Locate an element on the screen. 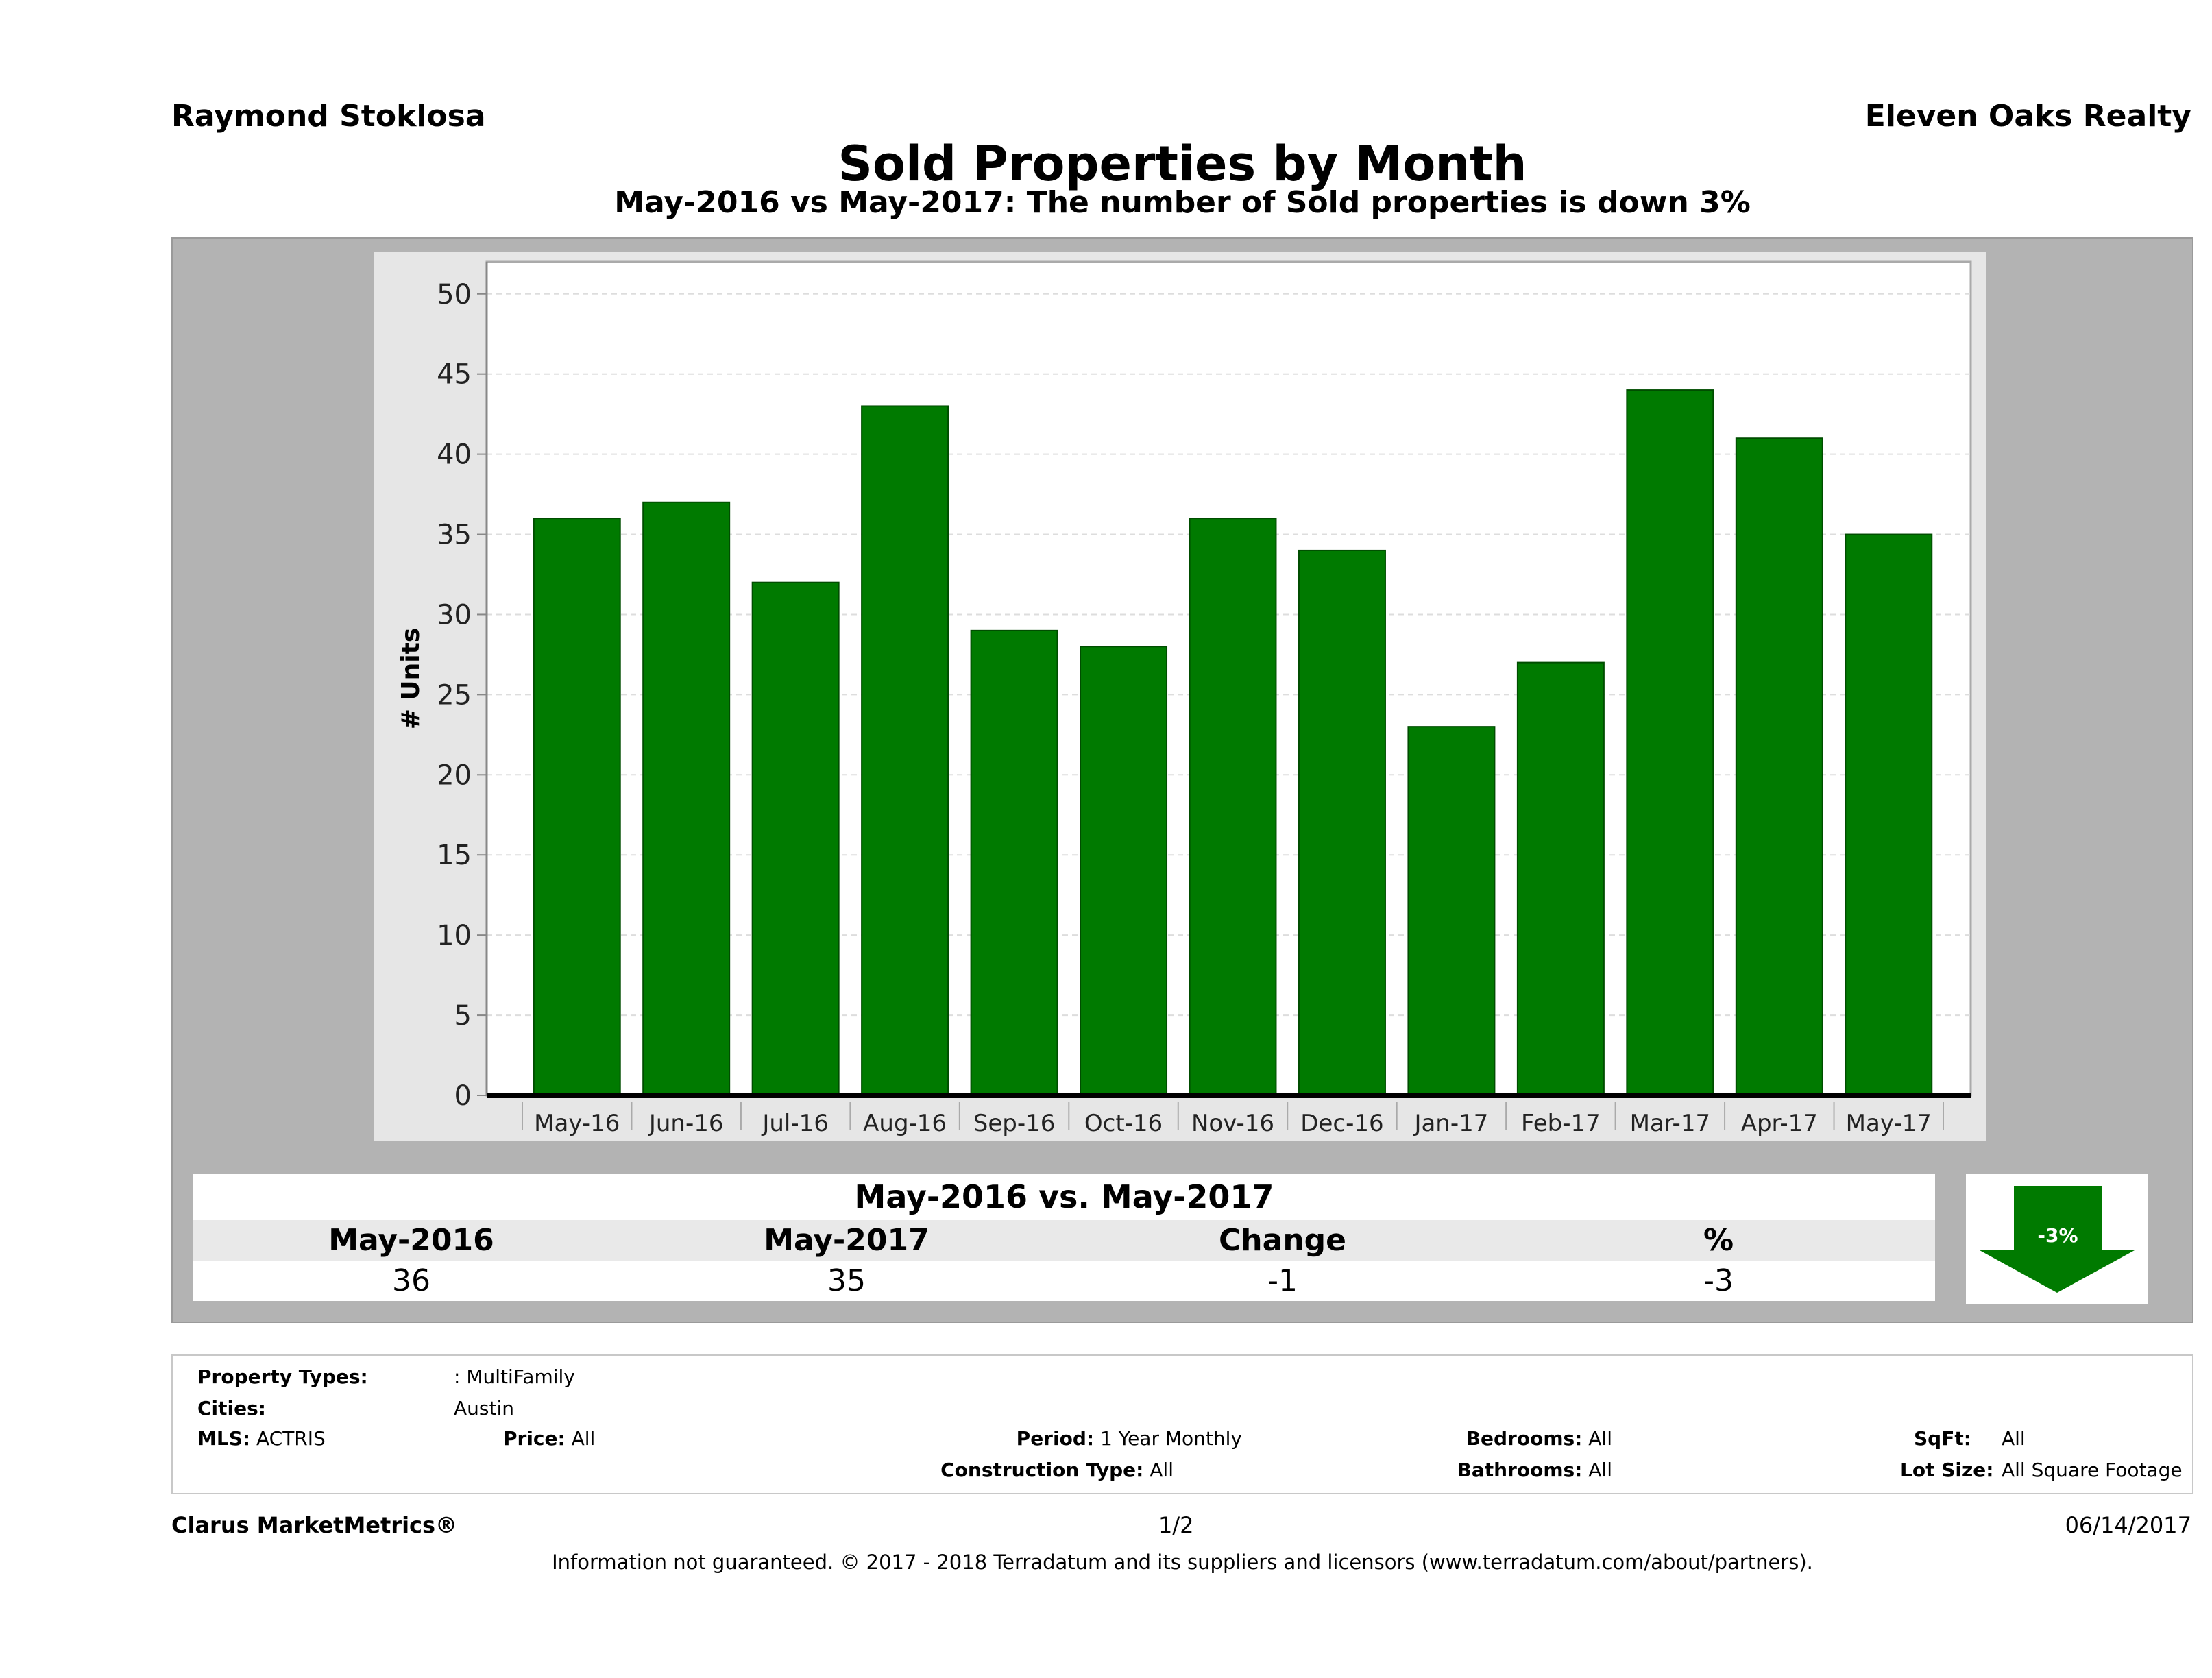 The width and height of the screenshot is (2212, 1678). bedrooms-value: All is located at coordinates (1600, 1438).